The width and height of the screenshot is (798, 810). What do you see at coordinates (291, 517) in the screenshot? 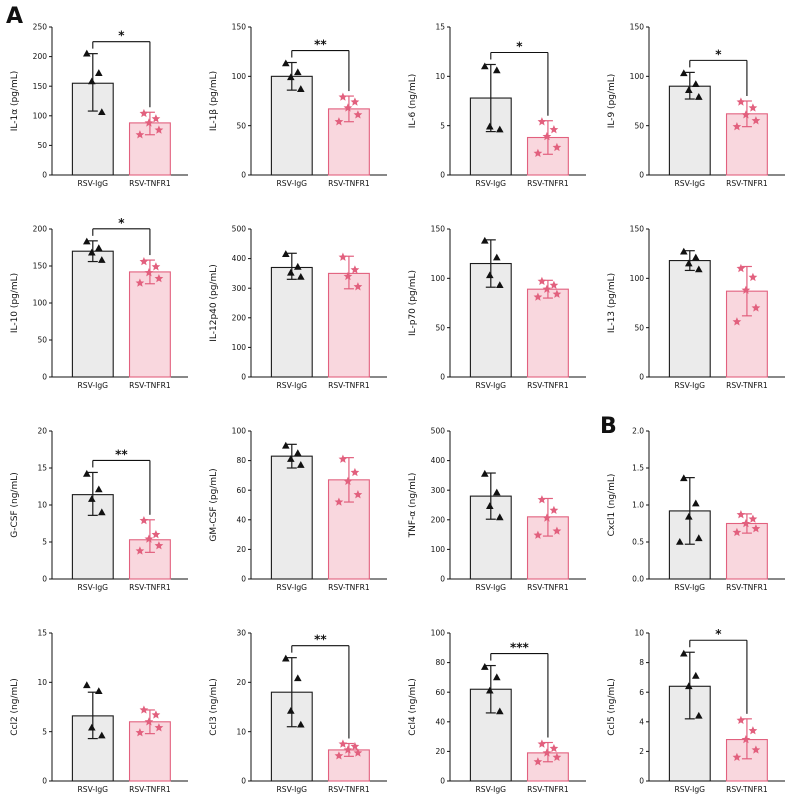
I see `bar-RSV-IgG` at bounding box center [291, 517].